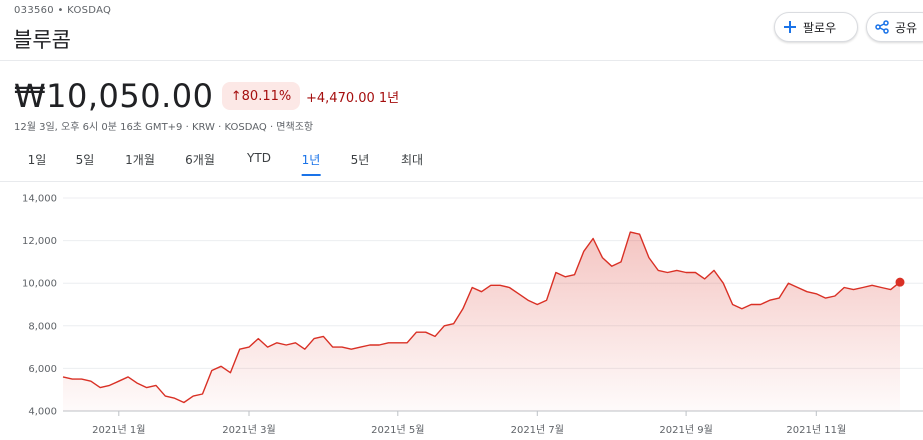  I want to click on y-tick-label: 14,000, so click(39, 199).